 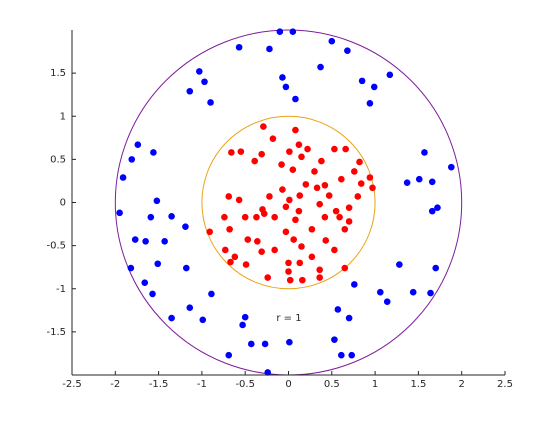 What do you see at coordinates (288, 384) in the screenshot?
I see `x-tick-label: 0` at bounding box center [288, 384].